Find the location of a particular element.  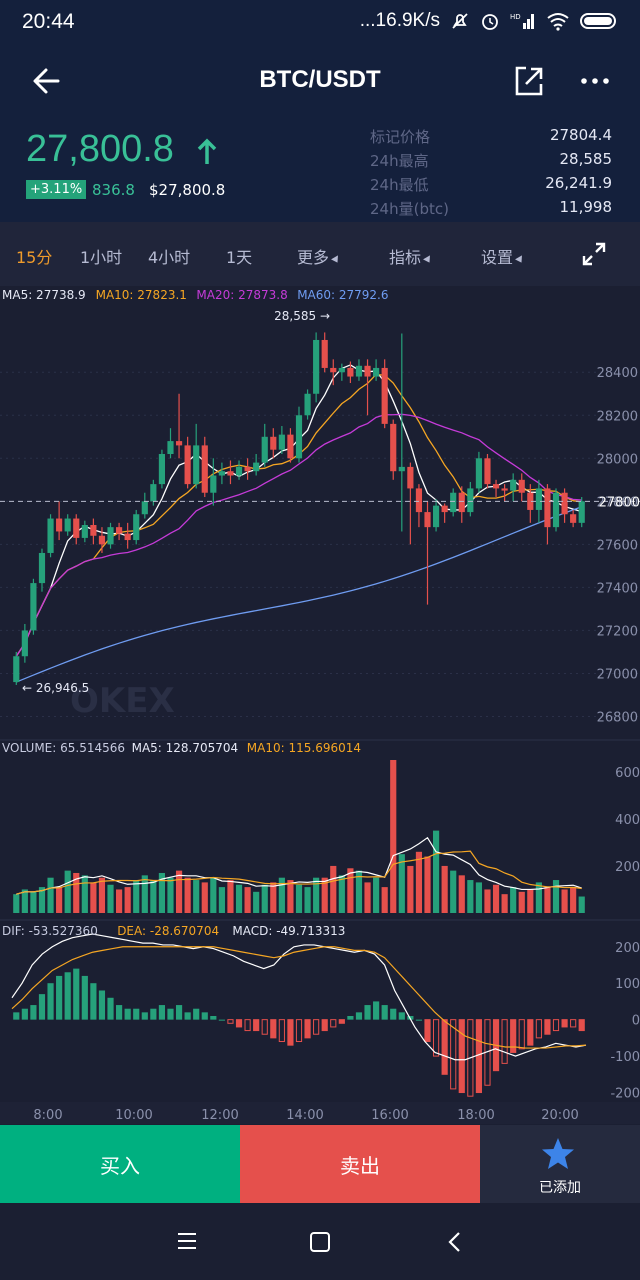

tab-1d: 1天 is located at coordinates (239, 257).